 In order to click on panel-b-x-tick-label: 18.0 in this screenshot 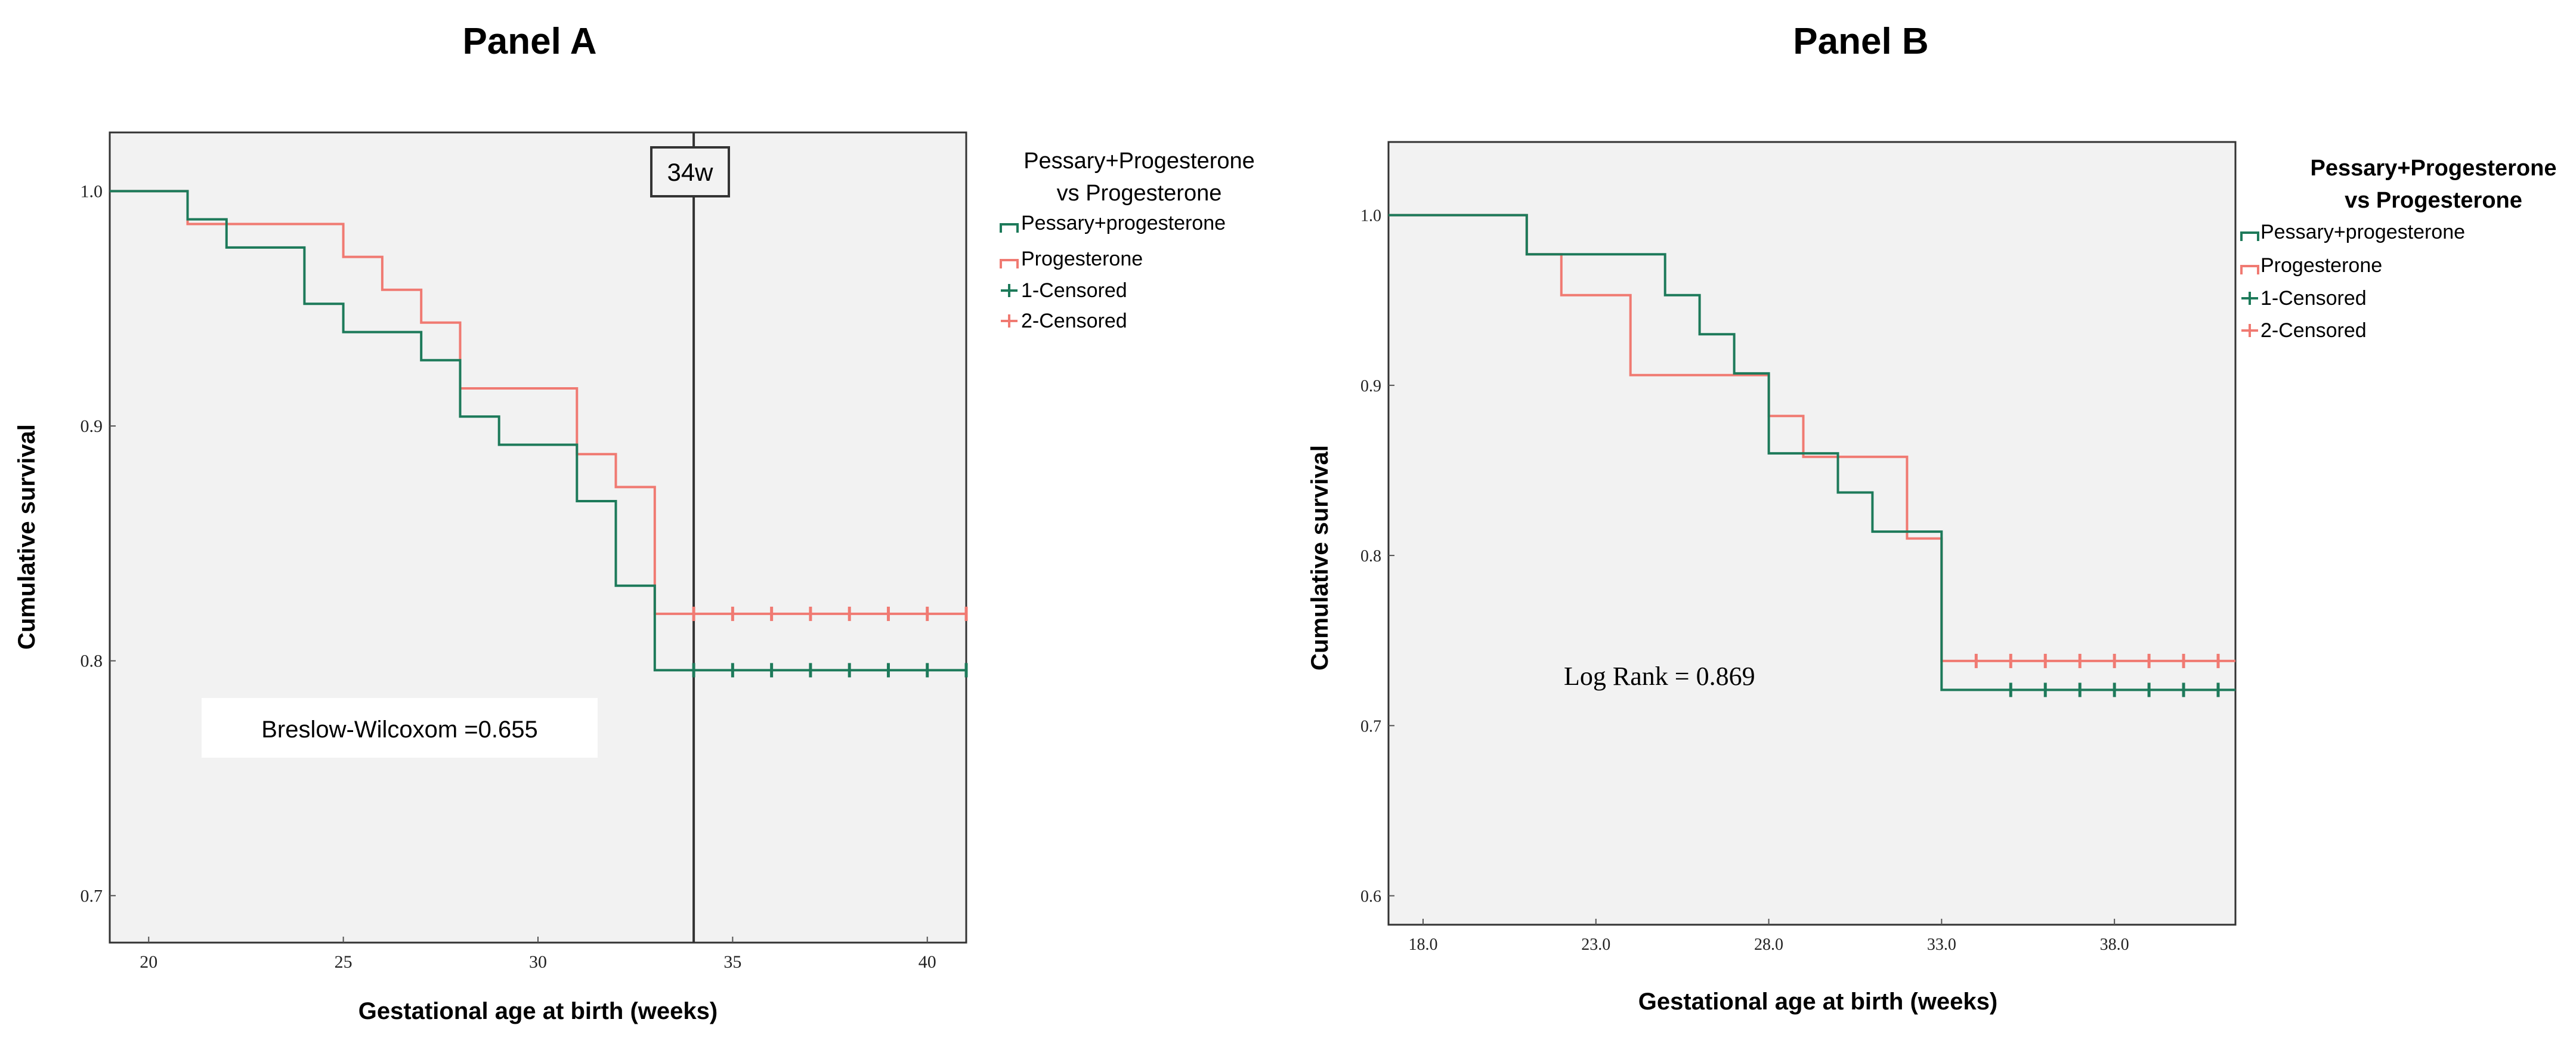, I will do `click(1422, 944)`.